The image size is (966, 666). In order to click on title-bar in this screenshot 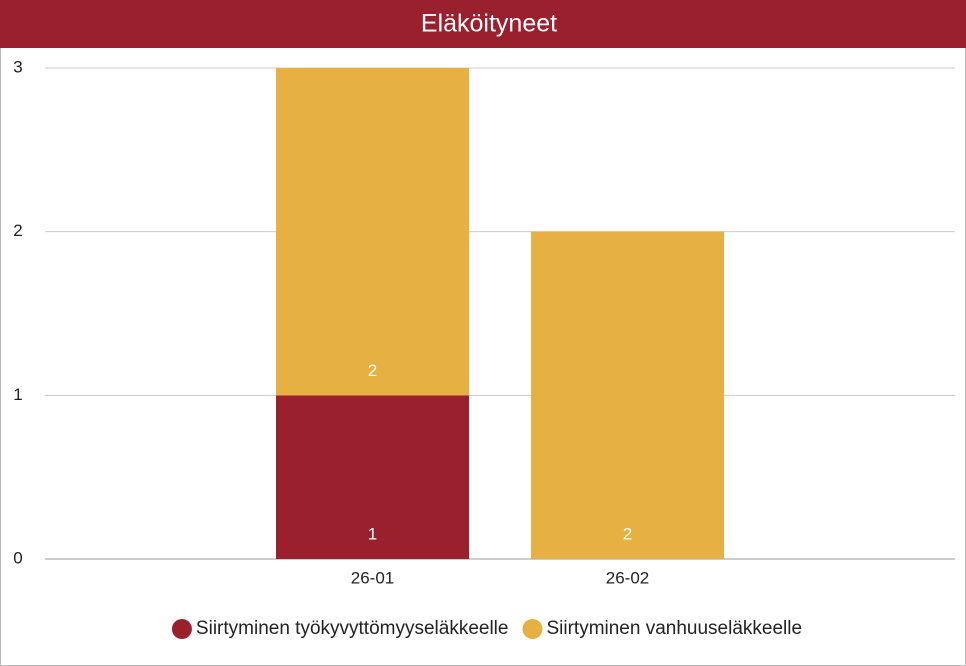, I will do `click(483, 24)`.